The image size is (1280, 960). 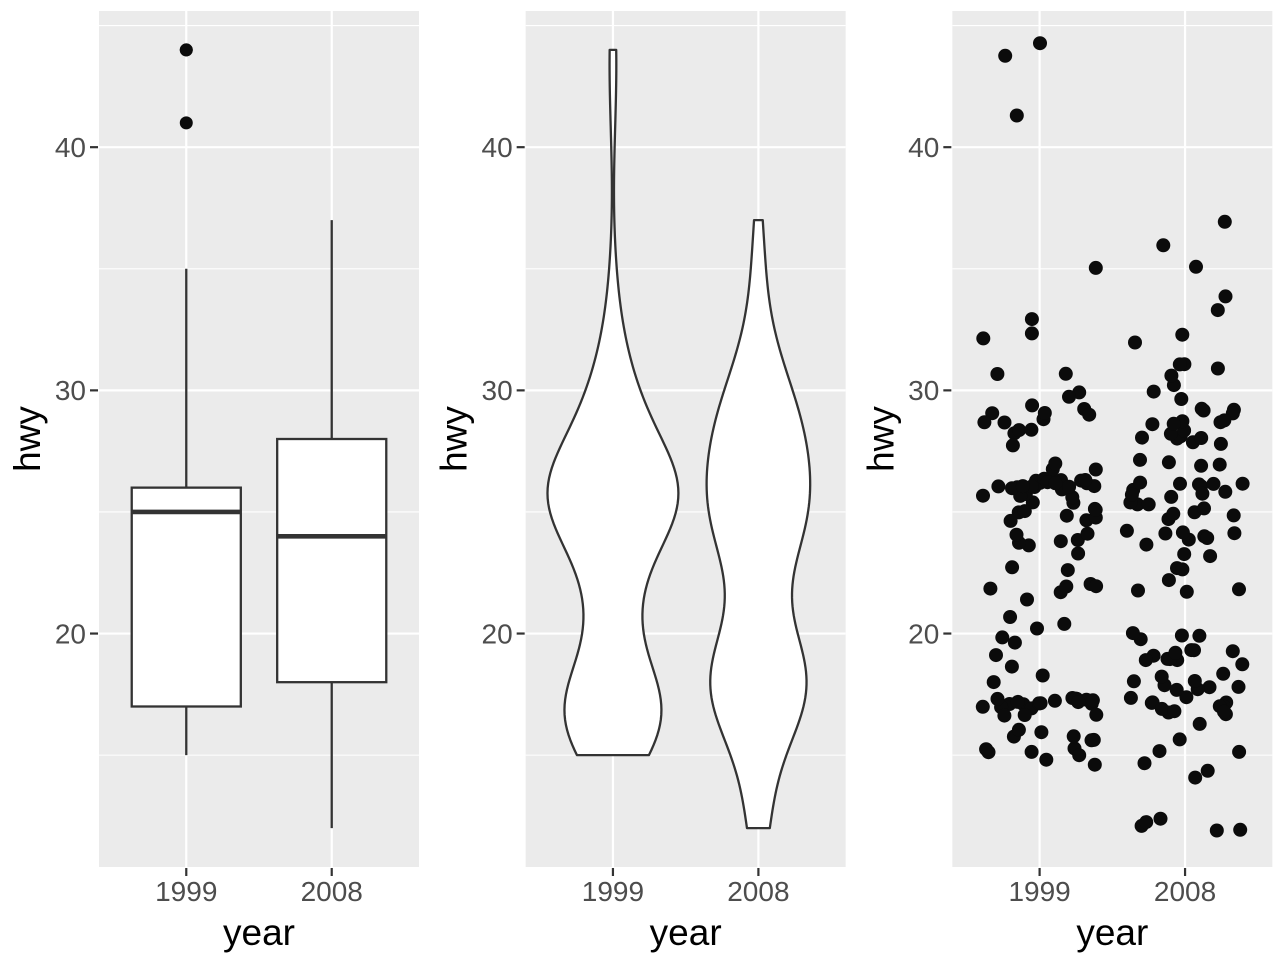 I want to click on y-tick-label: 20, so click(x=923, y=633).